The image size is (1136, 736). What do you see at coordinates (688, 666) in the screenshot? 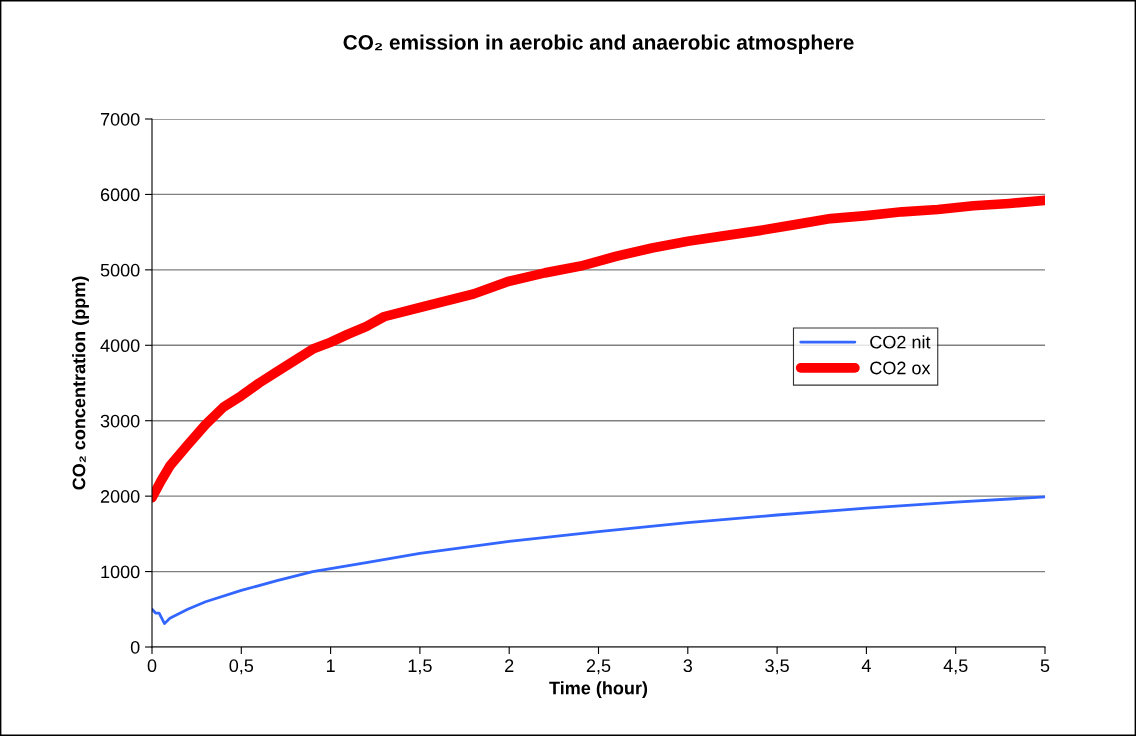
I see `x-tick-label: 3` at bounding box center [688, 666].